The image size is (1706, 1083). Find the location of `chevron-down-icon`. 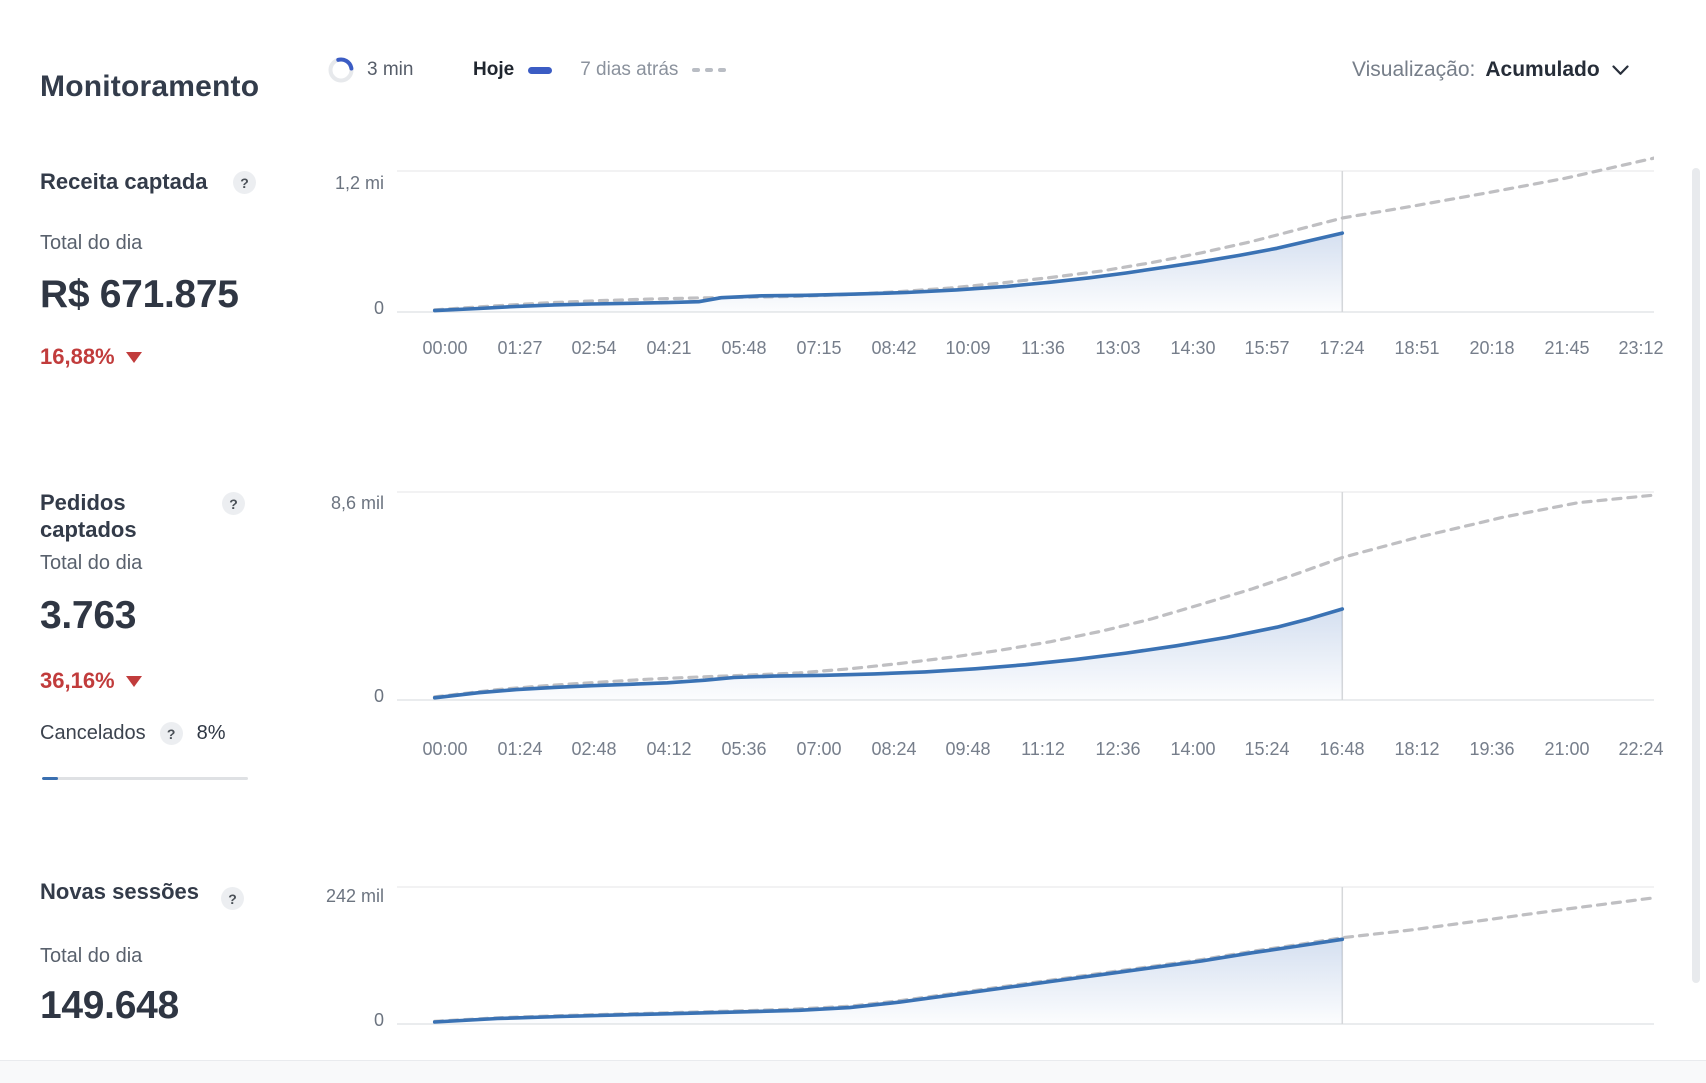

chevron-down-icon is located at coordinates (1620, 70).